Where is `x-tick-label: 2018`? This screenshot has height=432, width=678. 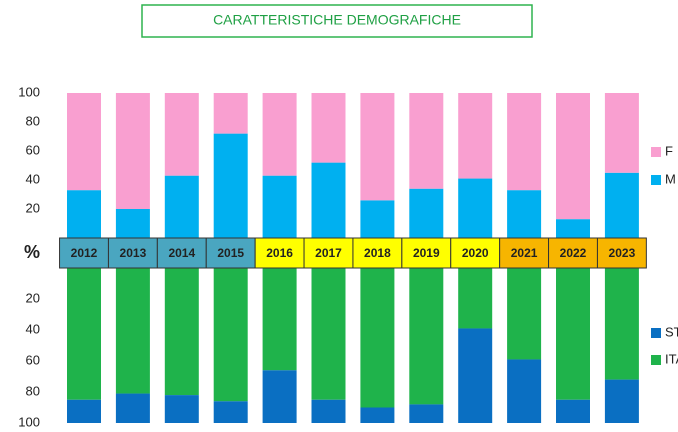
x-tick-label: 2018 is located at coordinates (377, 253).